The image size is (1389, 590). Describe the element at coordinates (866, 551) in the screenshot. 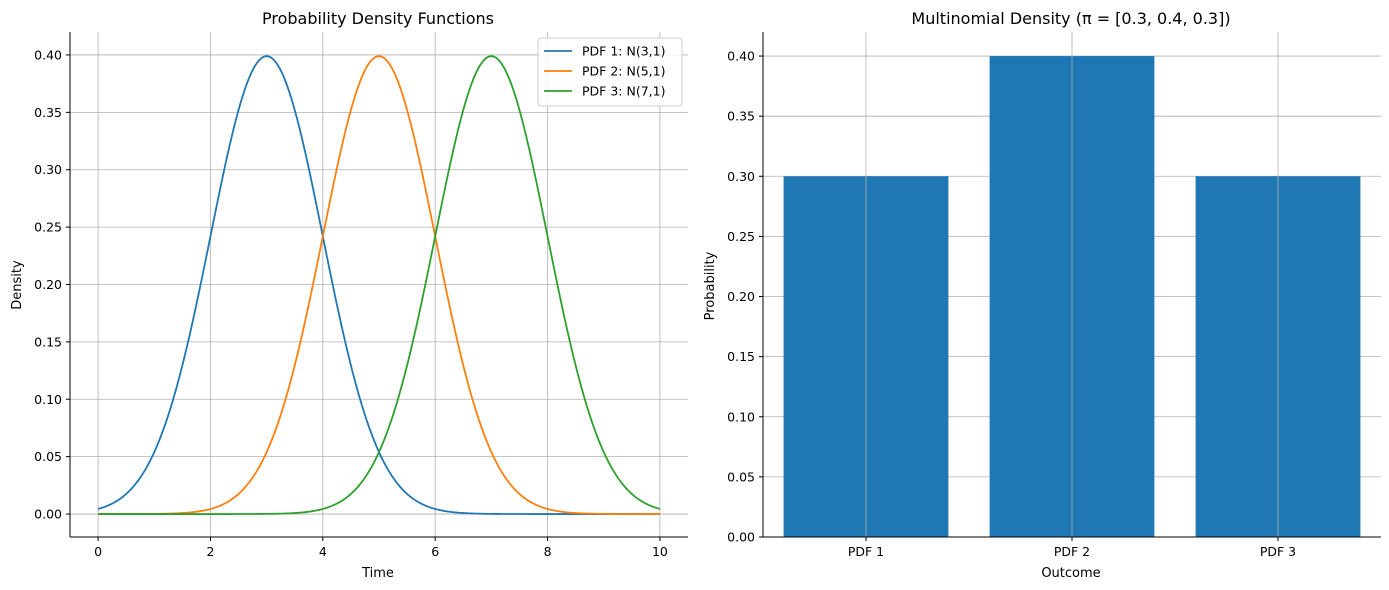

I see `x-tick-label: PDF 1` at that location.